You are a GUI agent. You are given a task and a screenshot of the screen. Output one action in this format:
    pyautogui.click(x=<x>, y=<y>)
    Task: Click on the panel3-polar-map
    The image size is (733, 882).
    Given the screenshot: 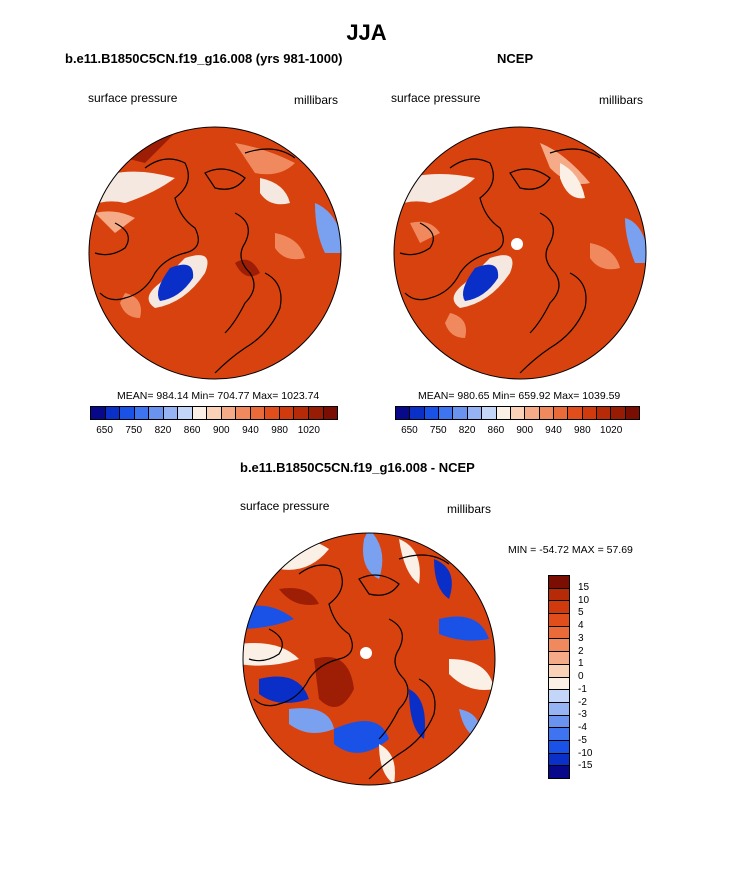 What is the action you would take?
    pyautogui.click(x=369, y=659)
    